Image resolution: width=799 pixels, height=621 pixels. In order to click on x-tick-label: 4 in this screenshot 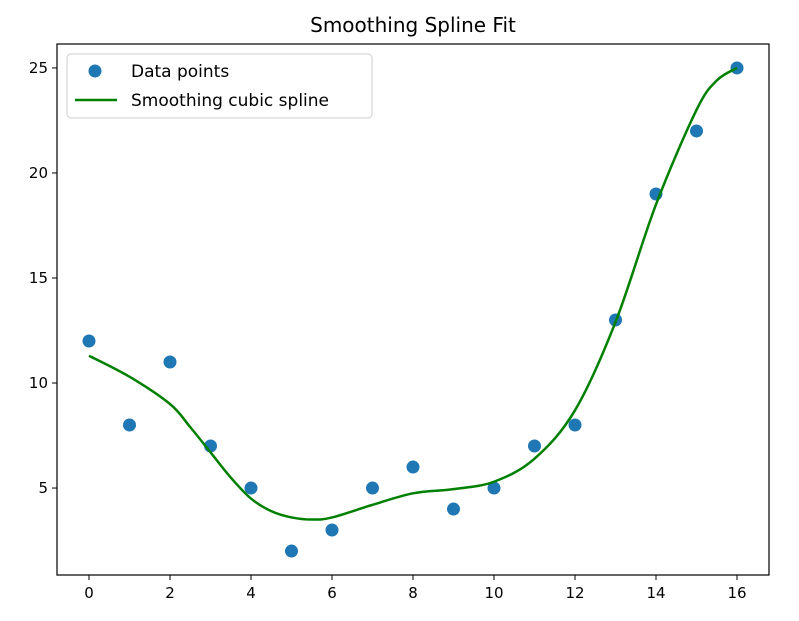, I will do `click(251, 593)`.